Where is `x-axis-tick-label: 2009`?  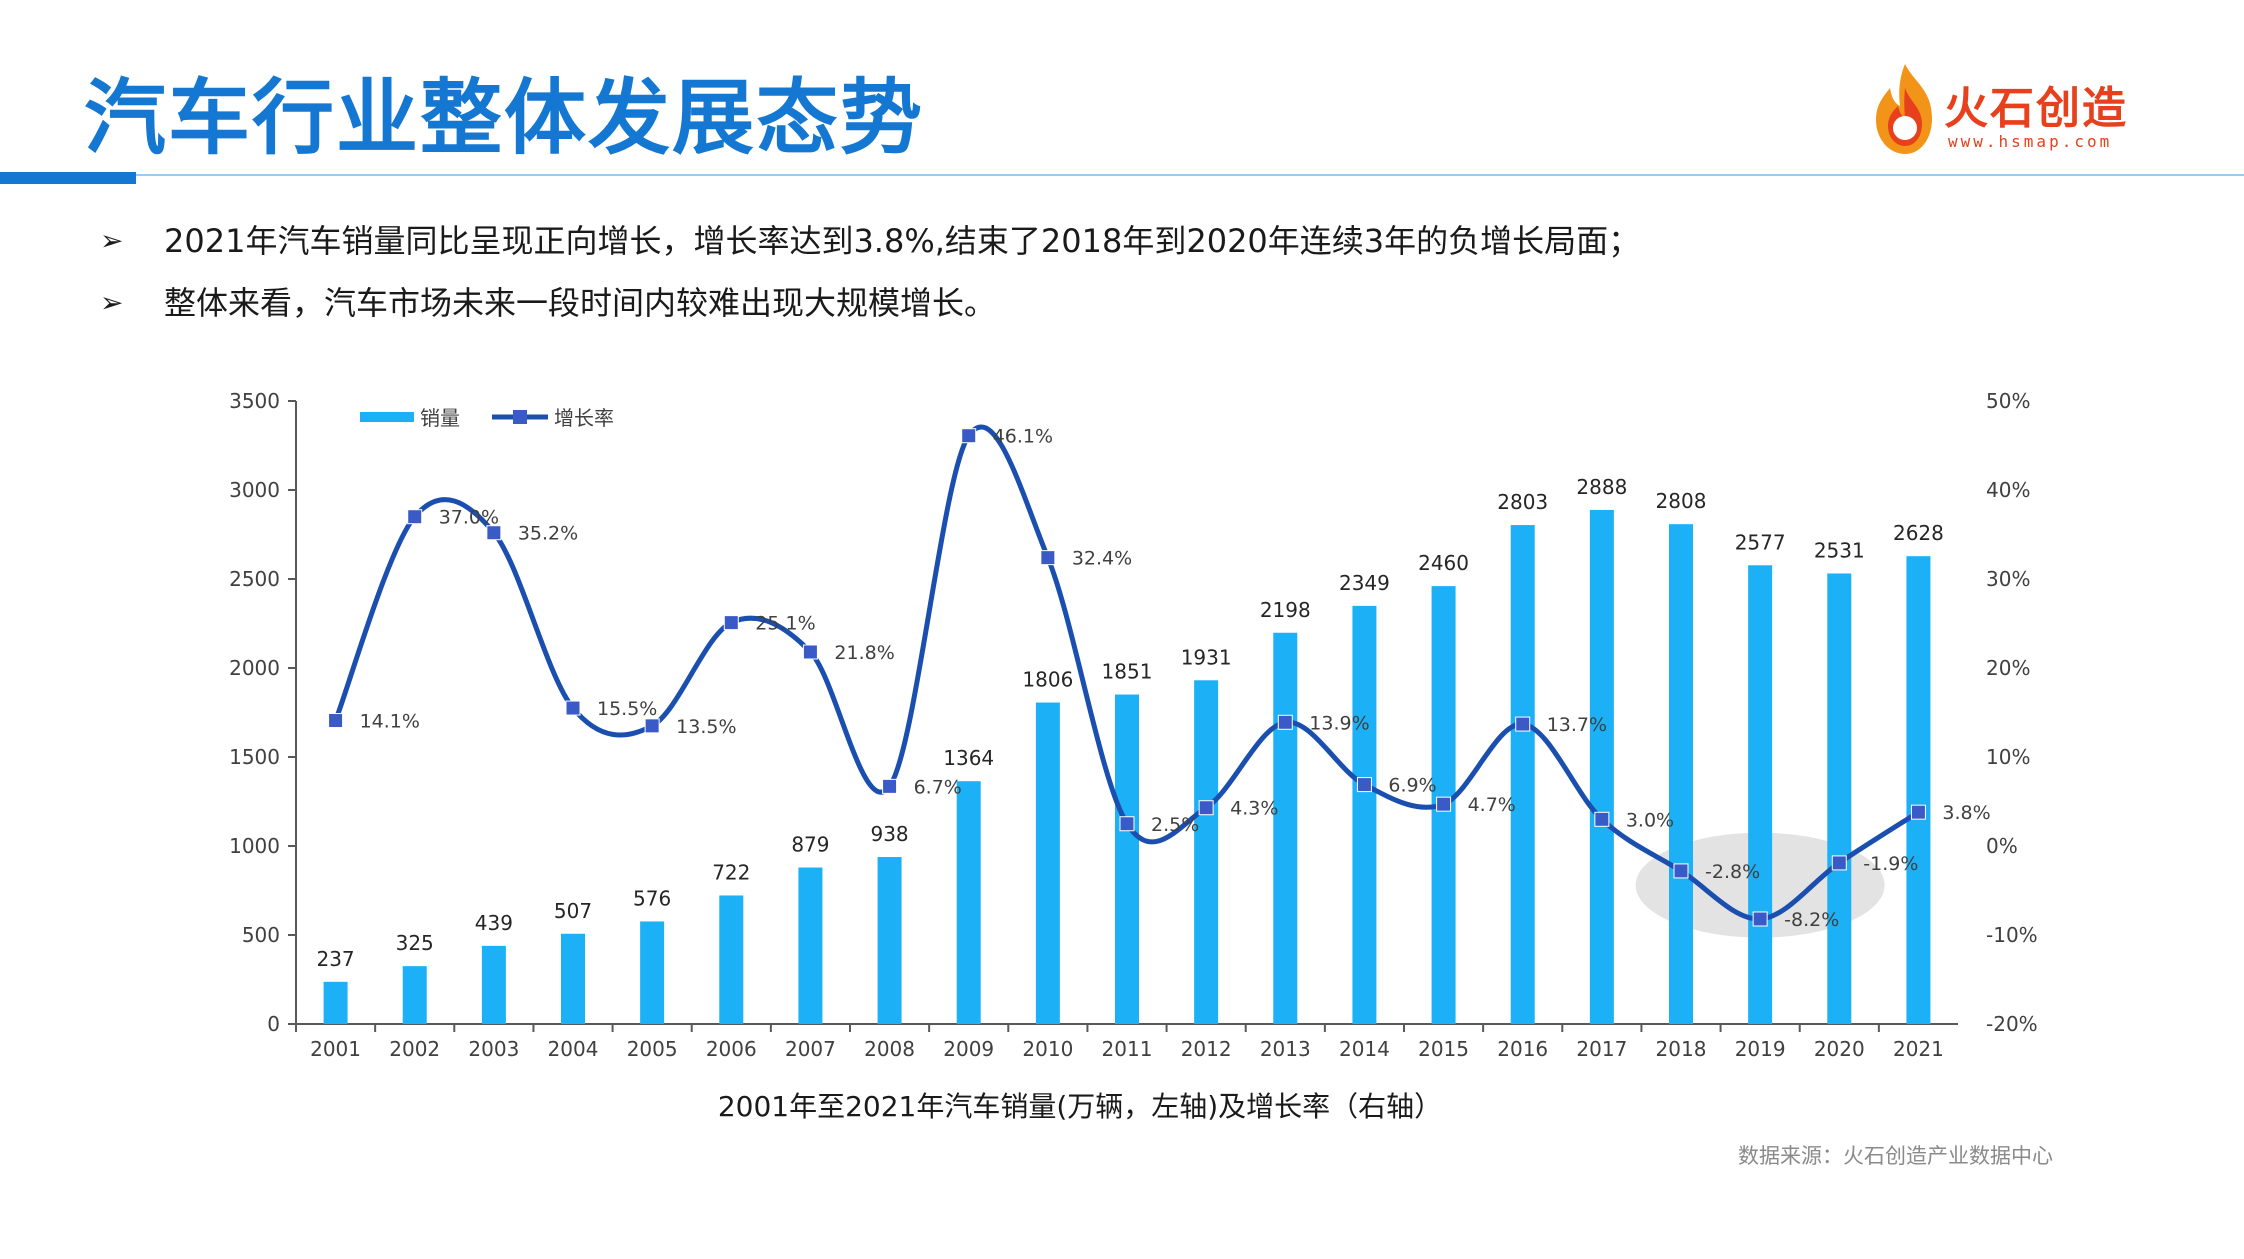
x-axis-tick-label: 2009 is located at coordinates (968, 1049).